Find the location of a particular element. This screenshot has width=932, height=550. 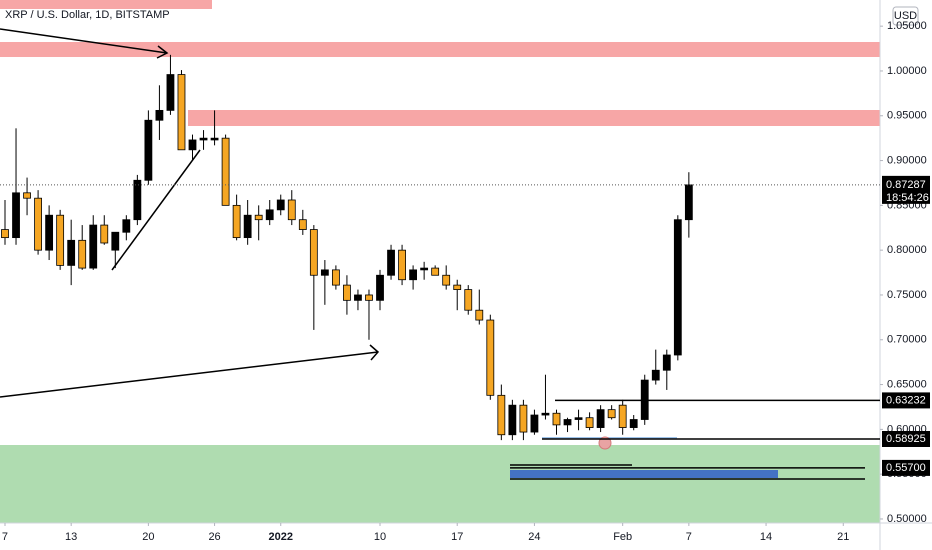

x-tick-label: Feb is located at coordinates (622, 537).